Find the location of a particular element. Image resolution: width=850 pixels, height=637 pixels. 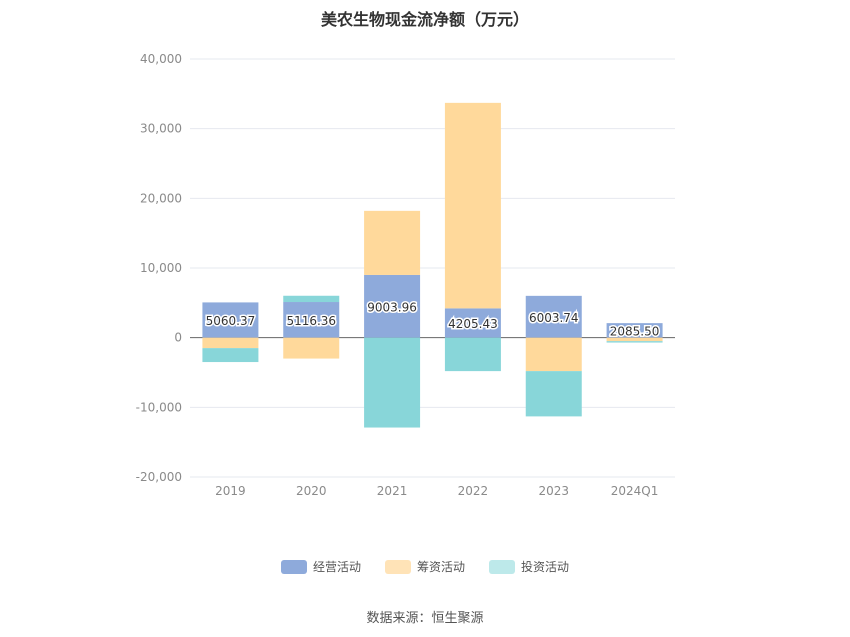

y-tick-label: 30,000 is located at coordinates (161, 129).